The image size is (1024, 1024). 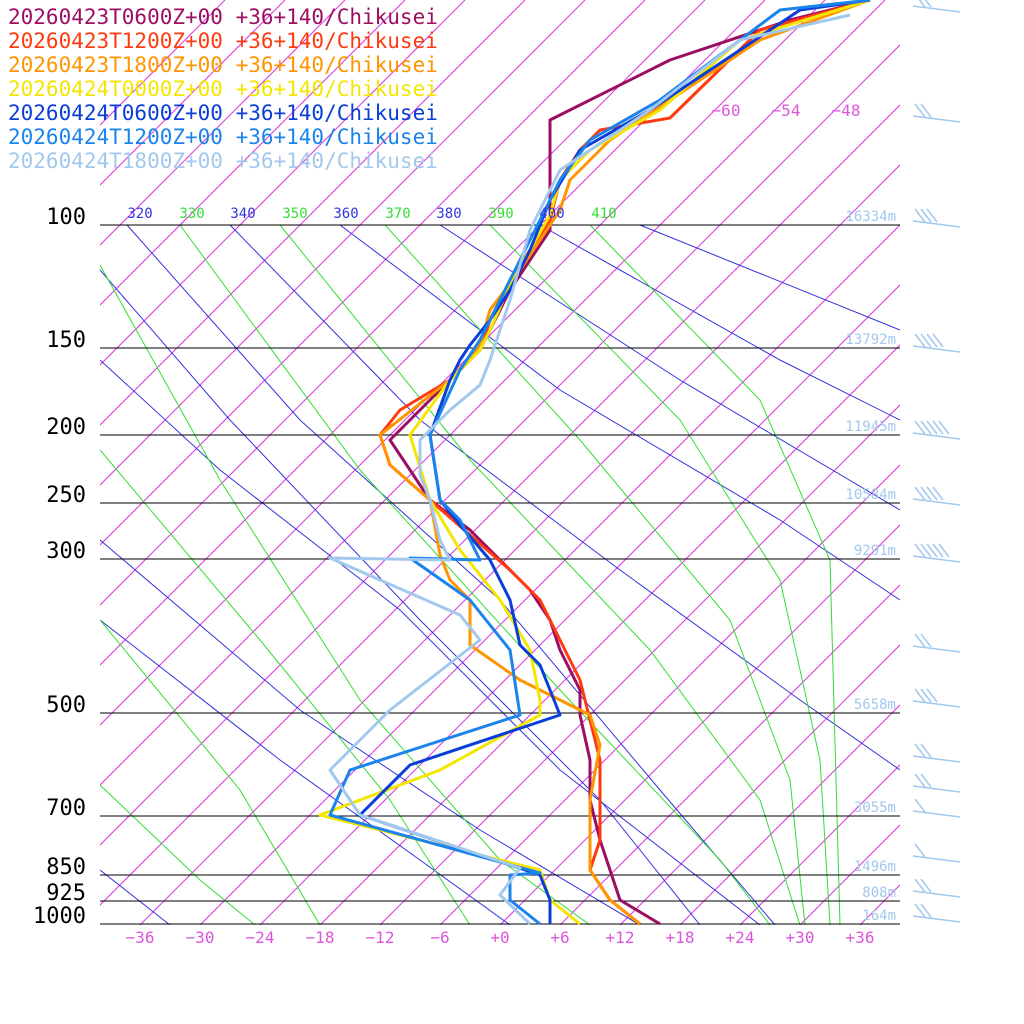 I want to click on legend-entry: 20260423T1800Z+00 +36+140/Chikusei, so click(x=223, y=65).